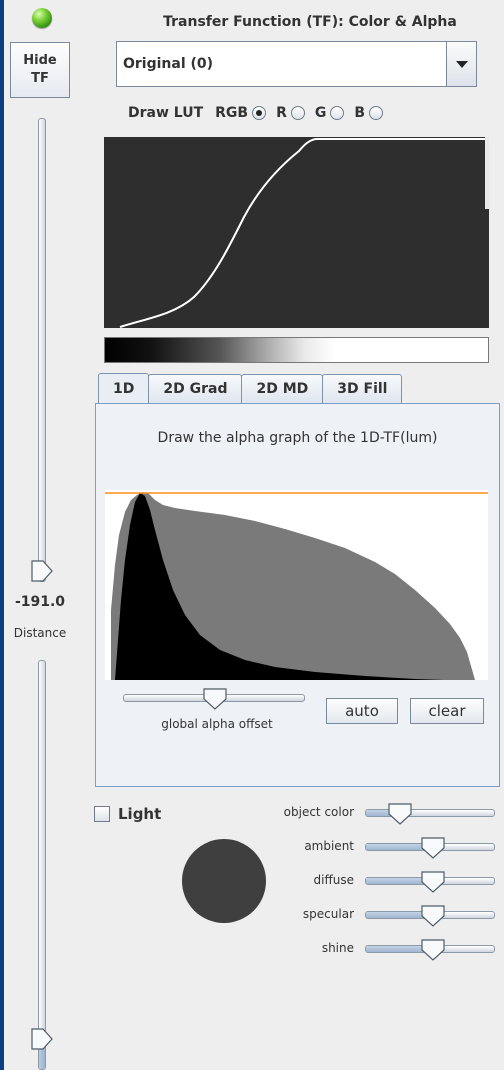 Image resolution: width=504 pixels, height=1070 pixels. Describe the element at coordinates (42, 18) in the screenshot. I see `status-indicator-icon` at that location.